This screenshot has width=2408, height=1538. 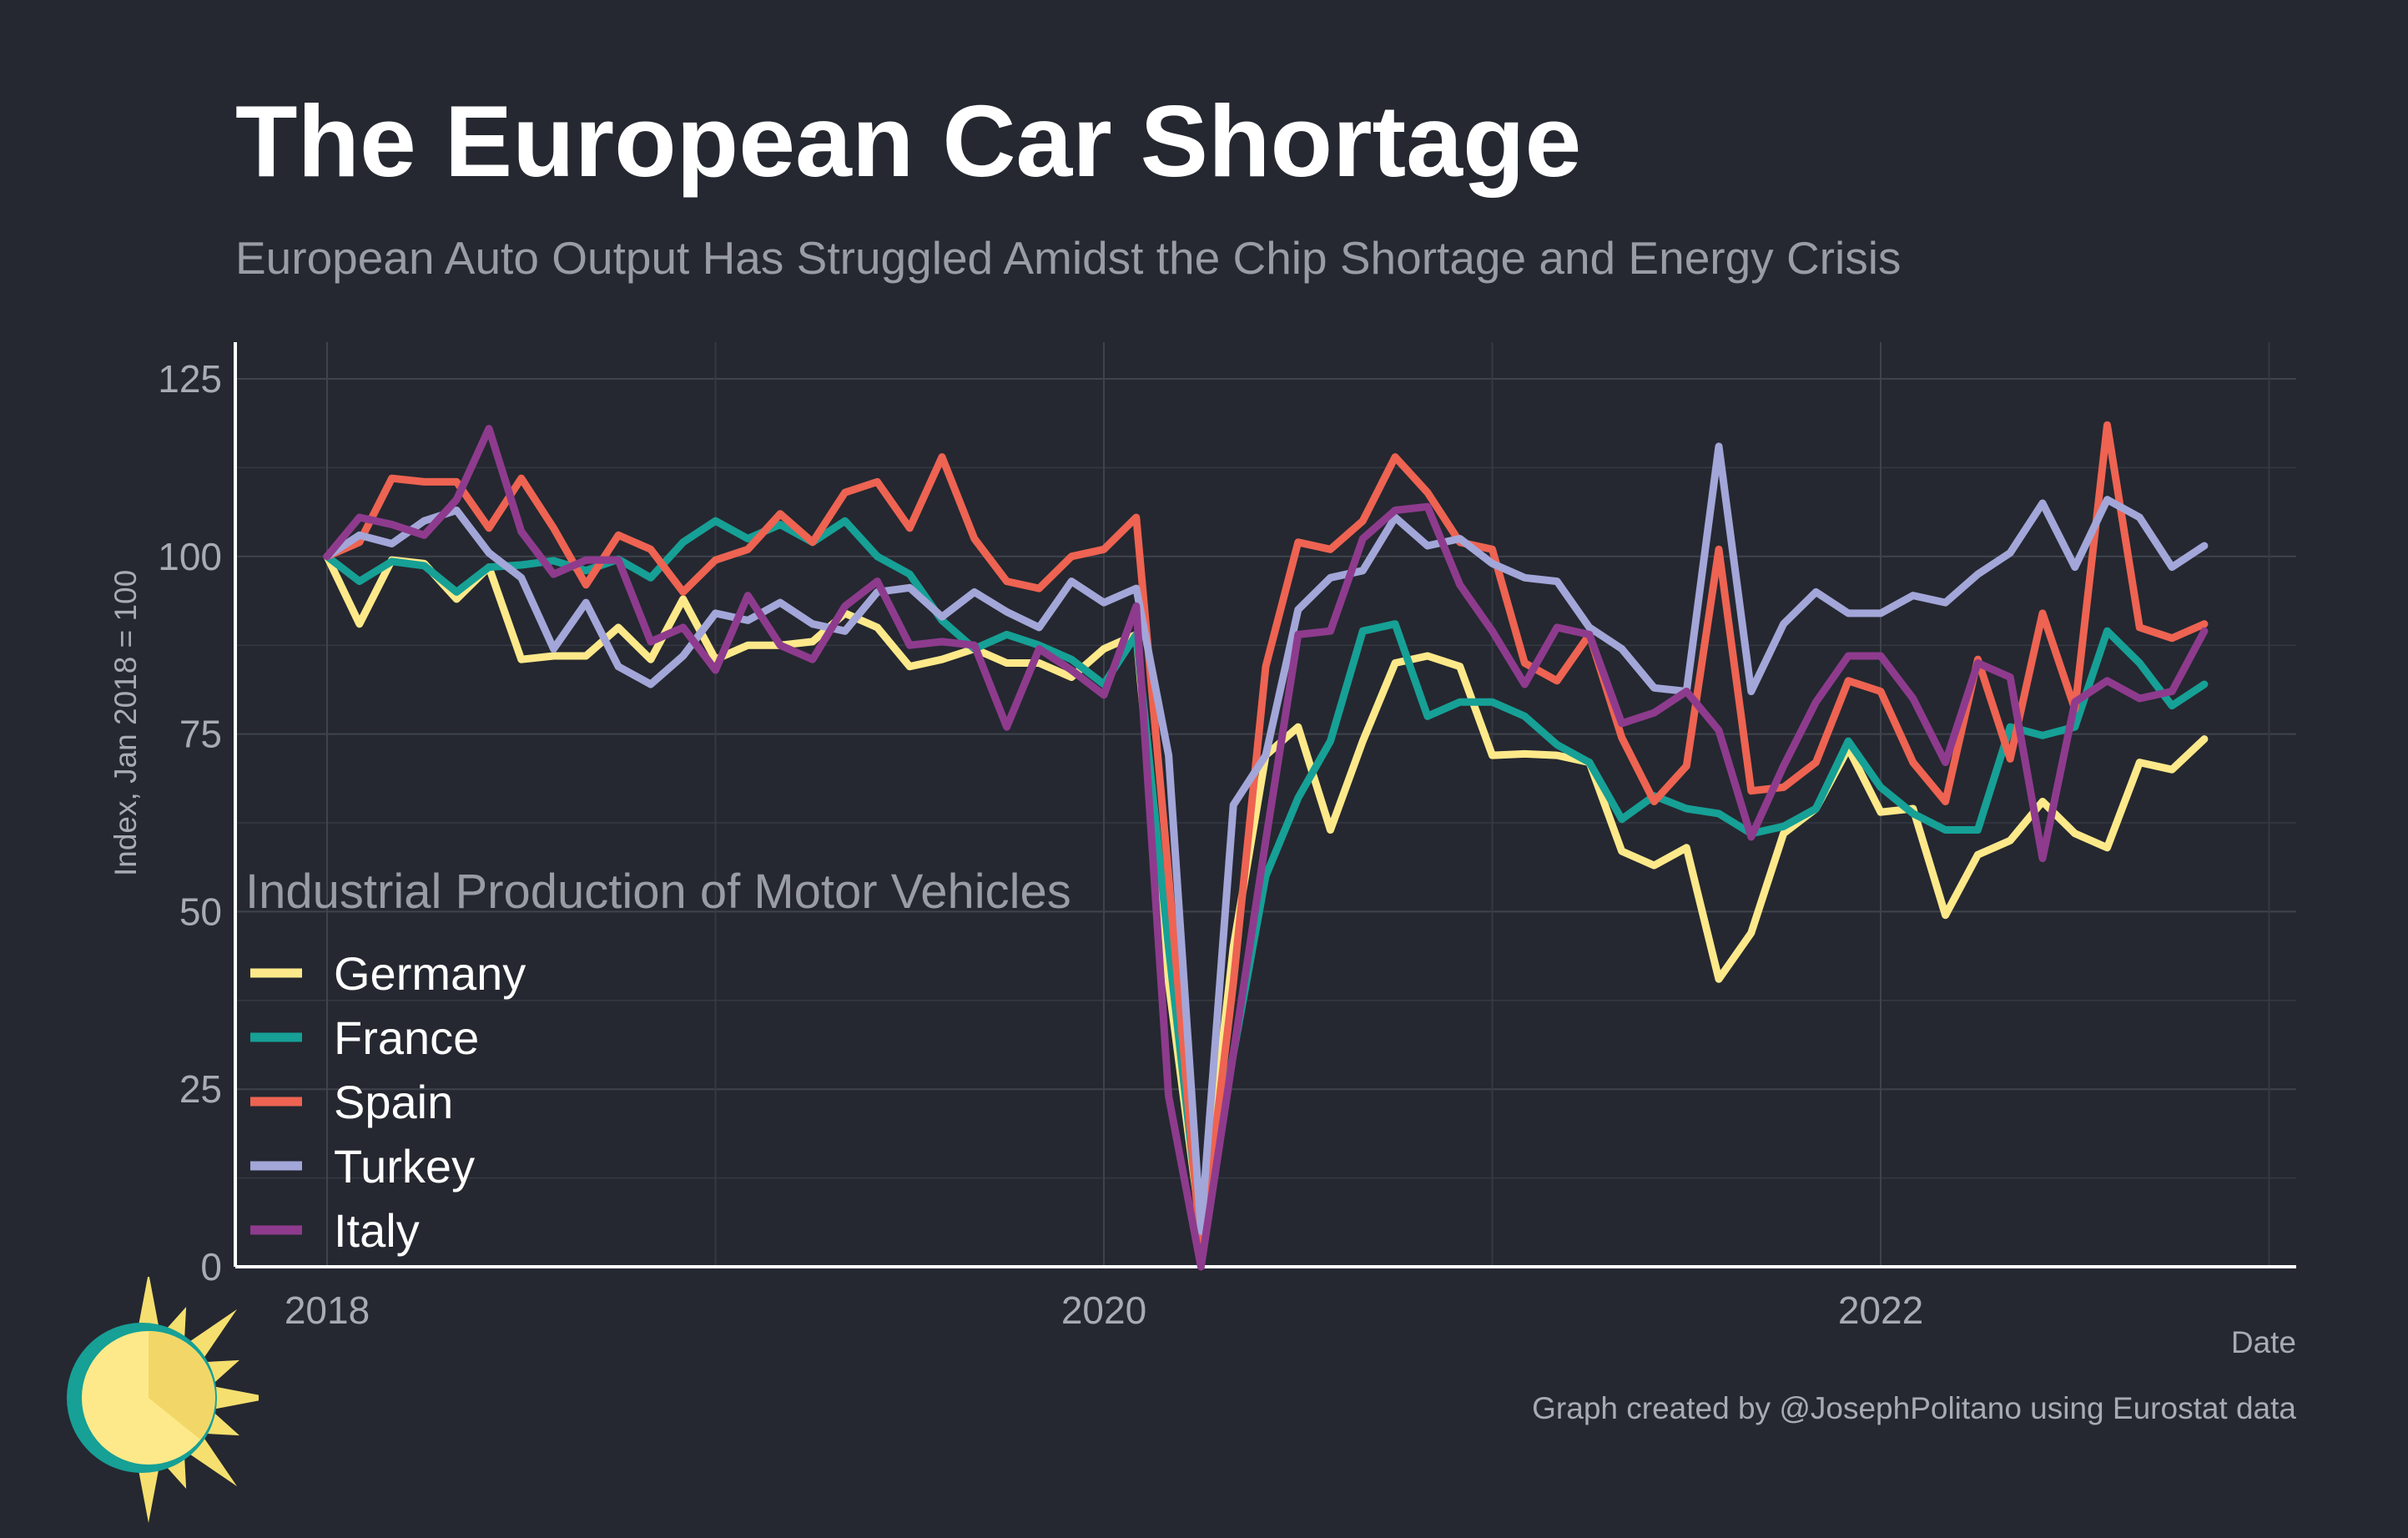 I want to click on legend-label-germany: Germany, so click(x=430, y=973).